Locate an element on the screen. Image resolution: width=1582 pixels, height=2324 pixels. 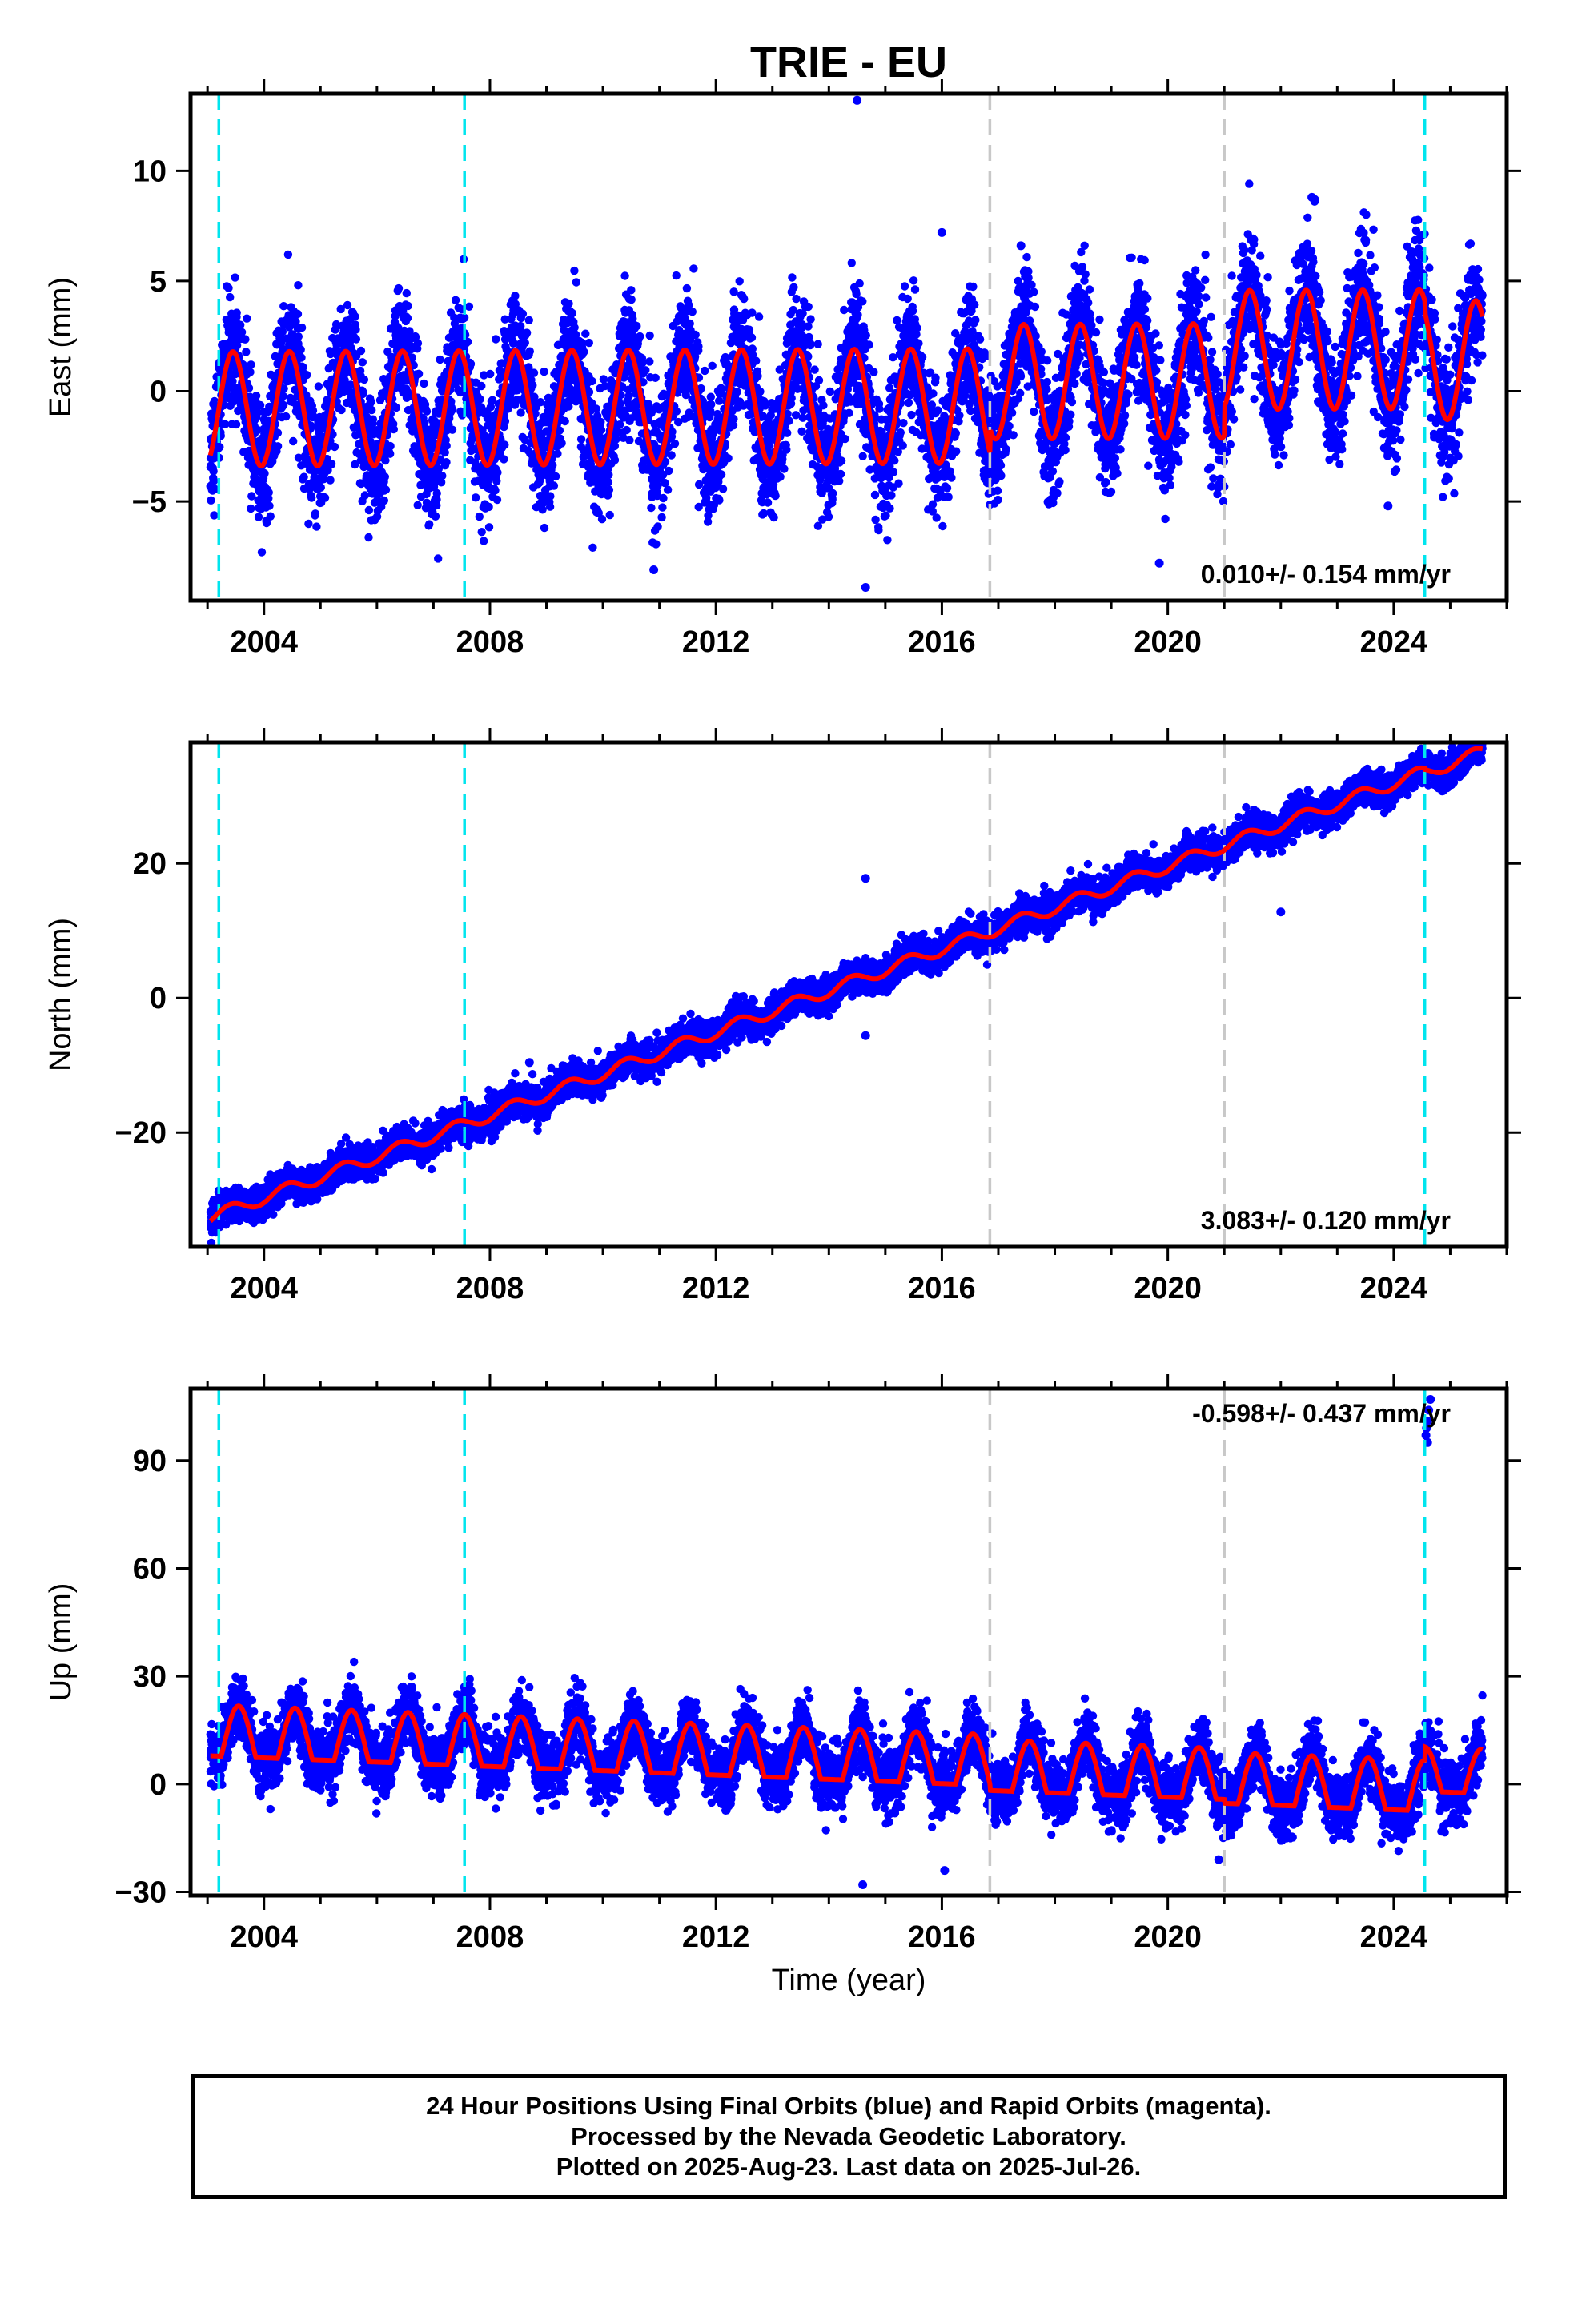
chart-title: TRIE - EU is located at coordinates (848, 62).